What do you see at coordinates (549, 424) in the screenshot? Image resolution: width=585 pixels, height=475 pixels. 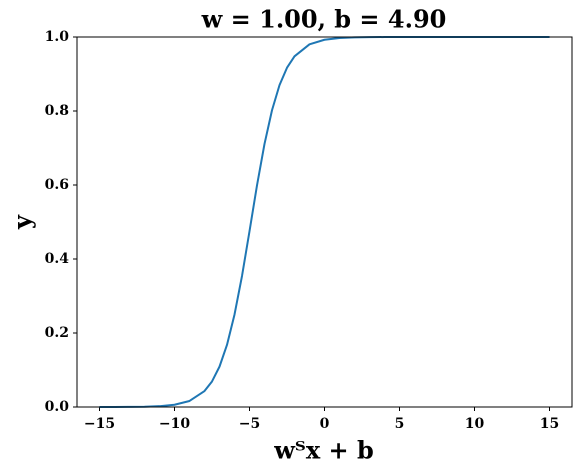 I see `x-tick-label: 15` at bounding box center [549, 424].